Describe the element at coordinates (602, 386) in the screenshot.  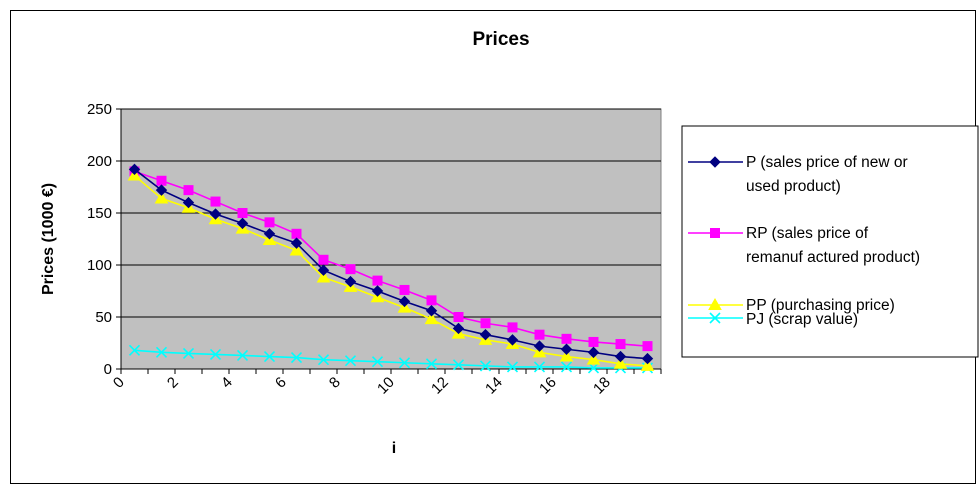
I see `x-tick-label: 18` at that location.